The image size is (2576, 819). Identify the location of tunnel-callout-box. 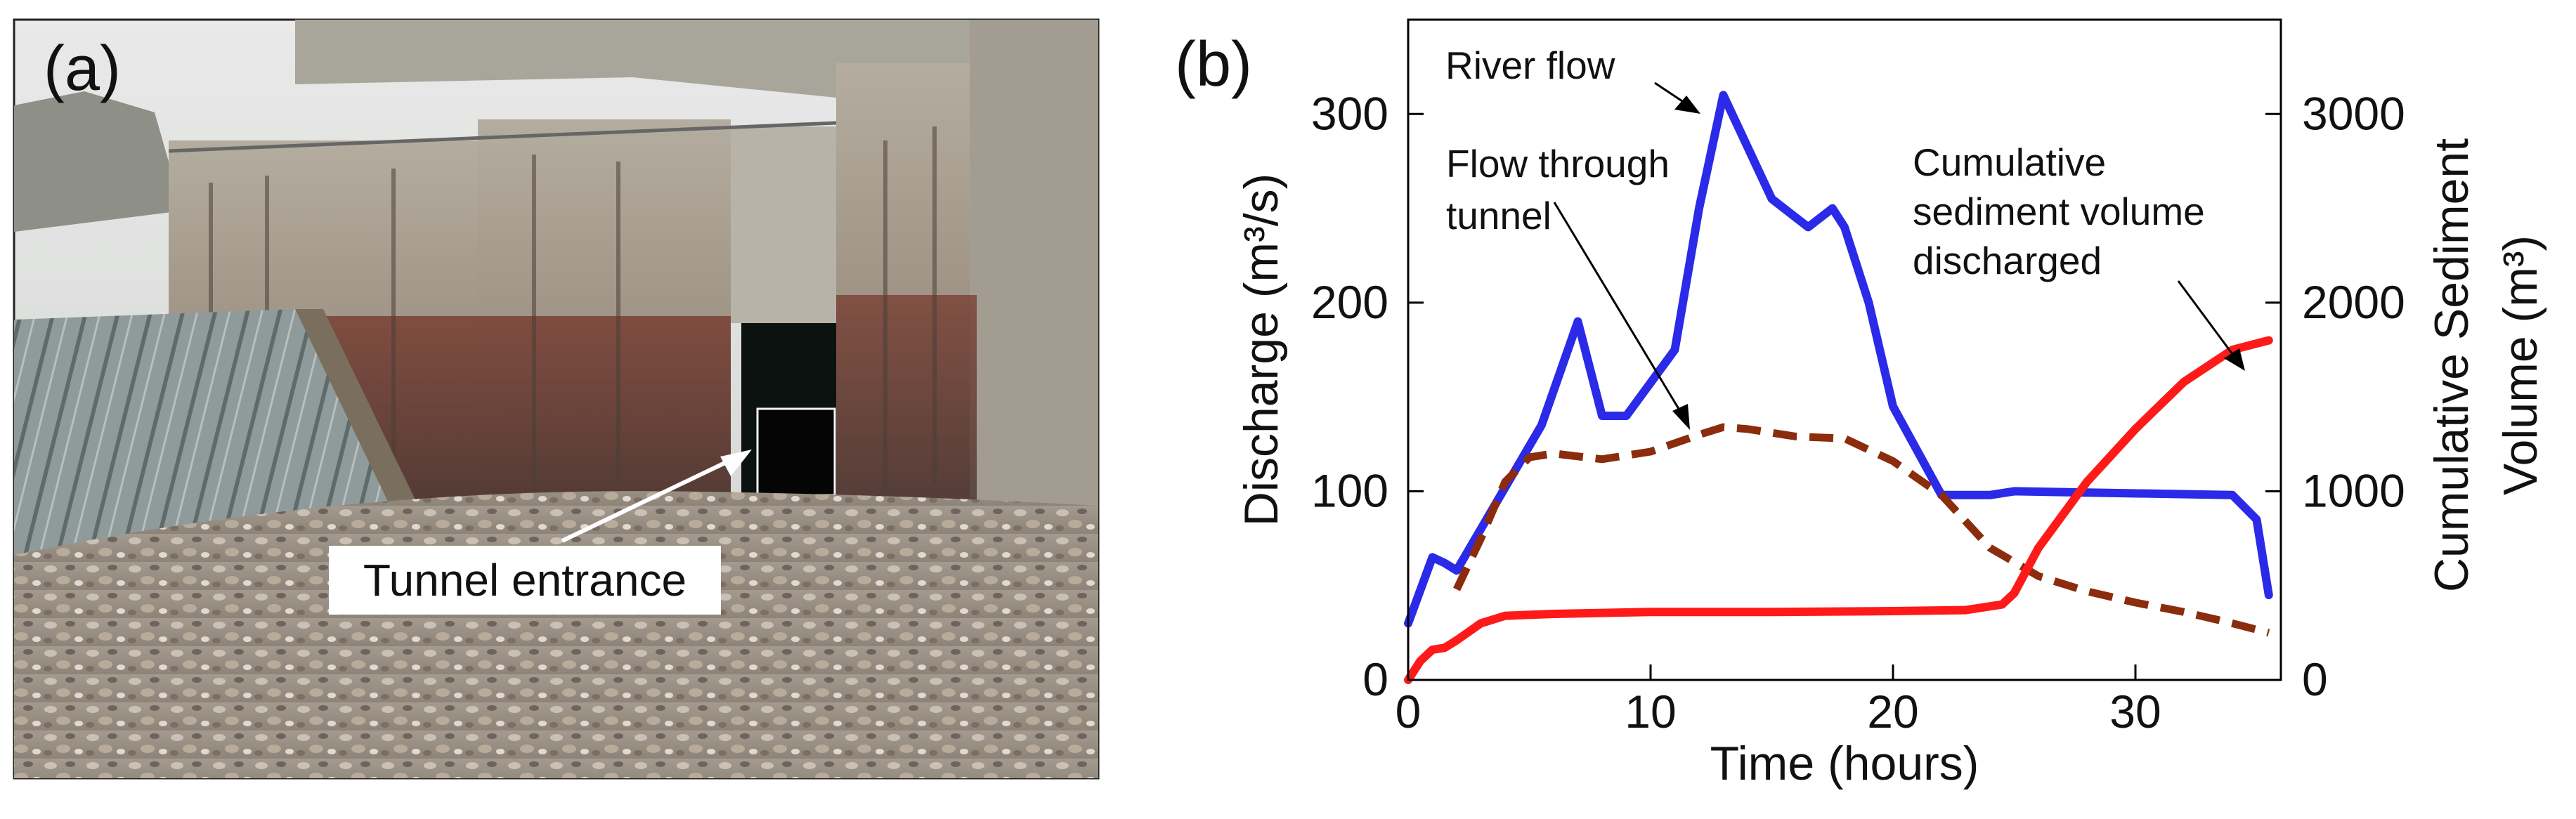
(525, 580).